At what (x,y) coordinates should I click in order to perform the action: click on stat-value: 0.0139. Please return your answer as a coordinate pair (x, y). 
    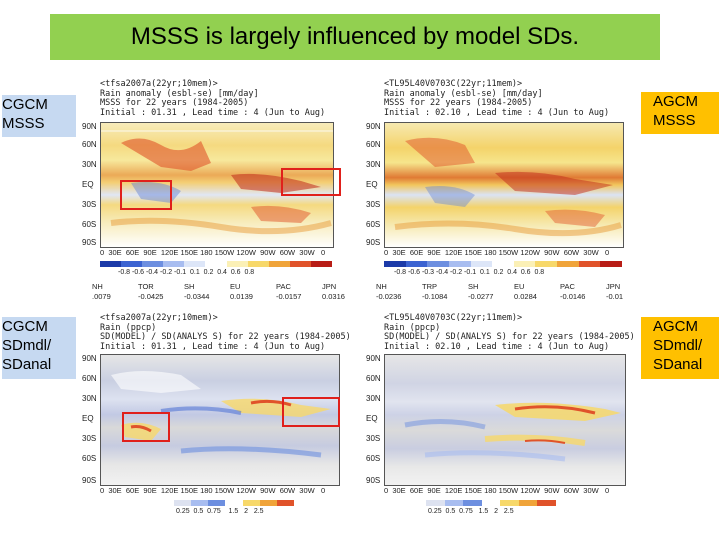
    Looking at the image, I should click on (241, 296).